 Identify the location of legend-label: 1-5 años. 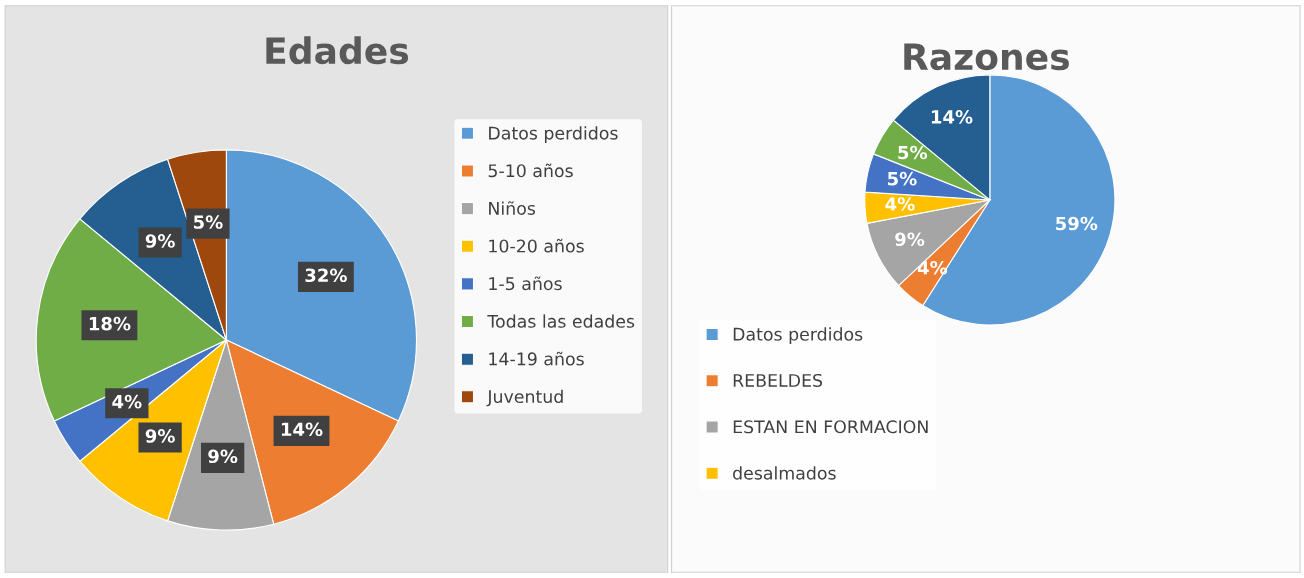
(525, 283).